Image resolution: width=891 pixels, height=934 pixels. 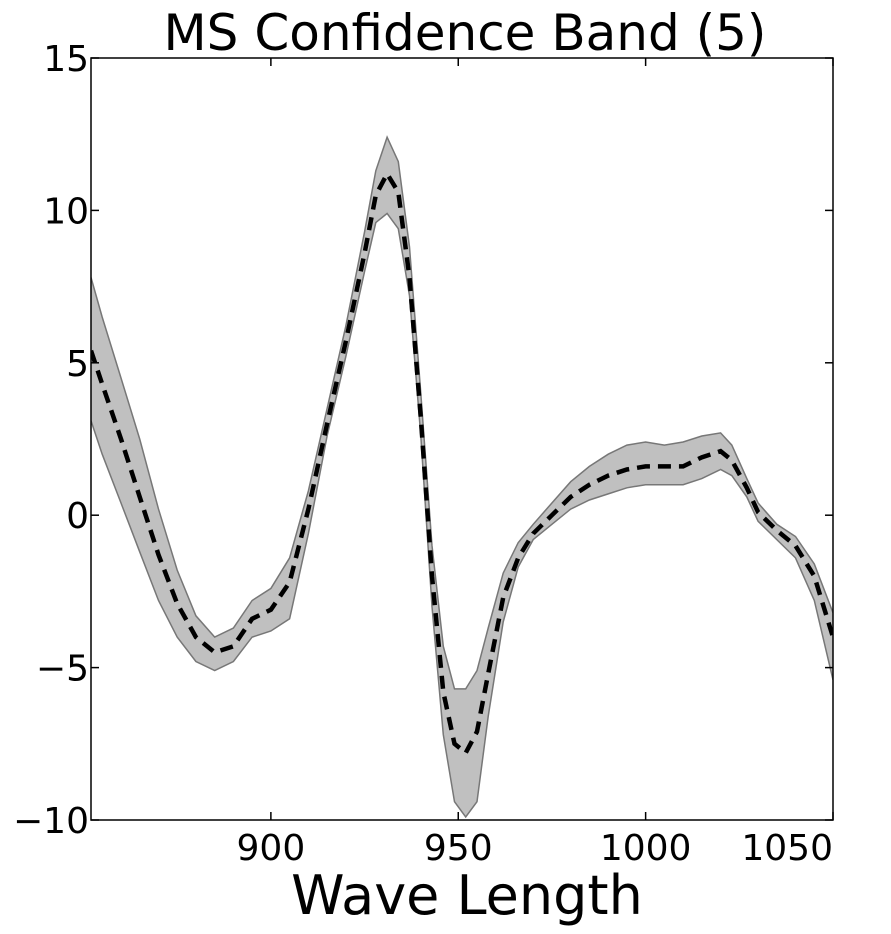 I want to click on x-tick-label: 1050, so click(x=787, y=848).